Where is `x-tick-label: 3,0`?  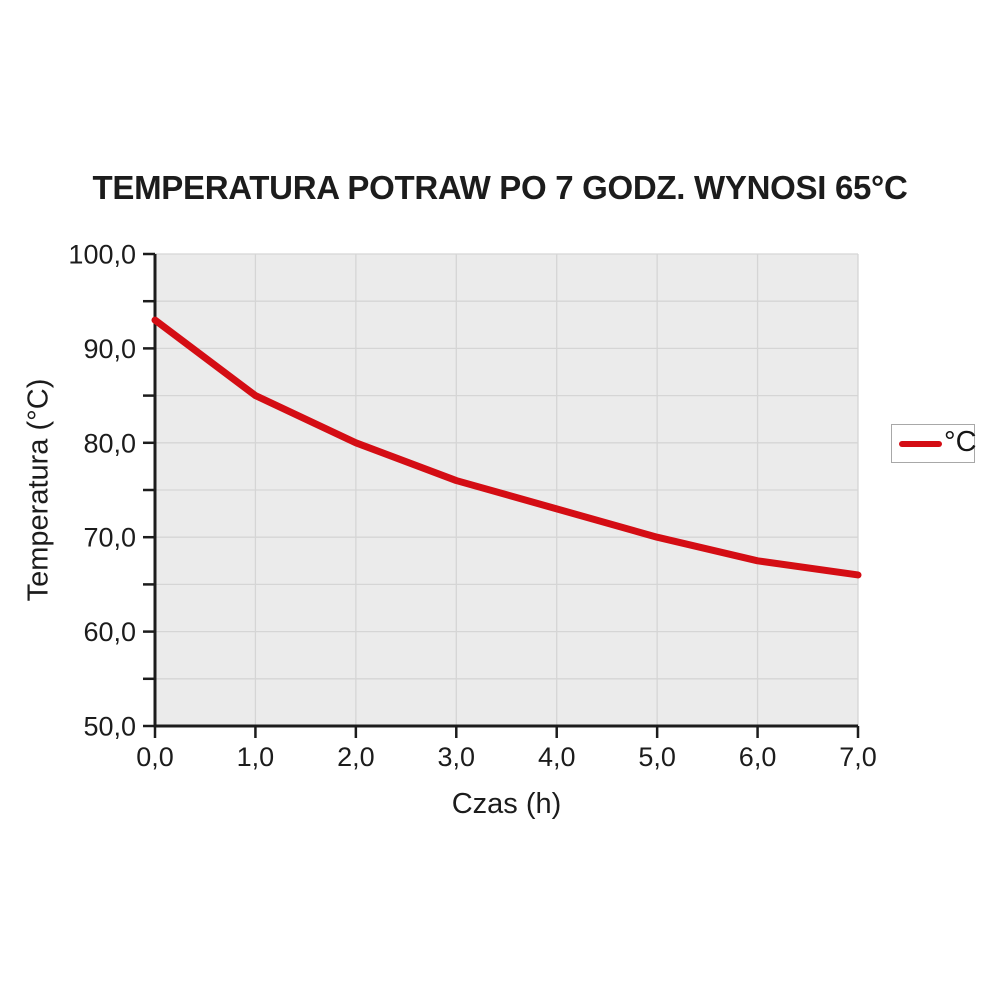 x-tick-label: 3,0 is located at coordinates (457, 757).